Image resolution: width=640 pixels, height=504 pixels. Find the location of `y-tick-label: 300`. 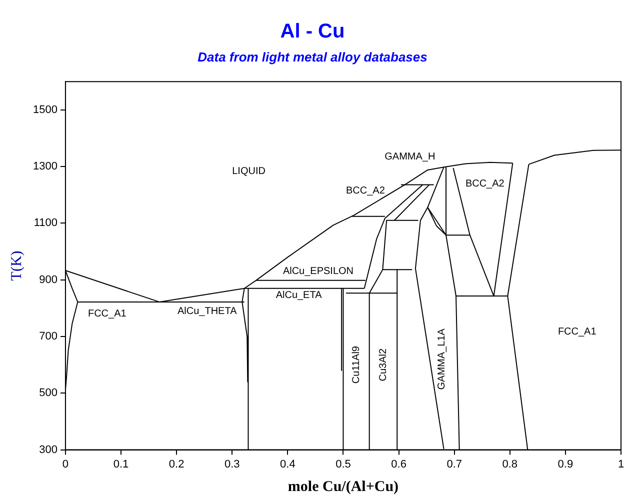

y-tick-label: 300 is located at coordinates (48, 450).